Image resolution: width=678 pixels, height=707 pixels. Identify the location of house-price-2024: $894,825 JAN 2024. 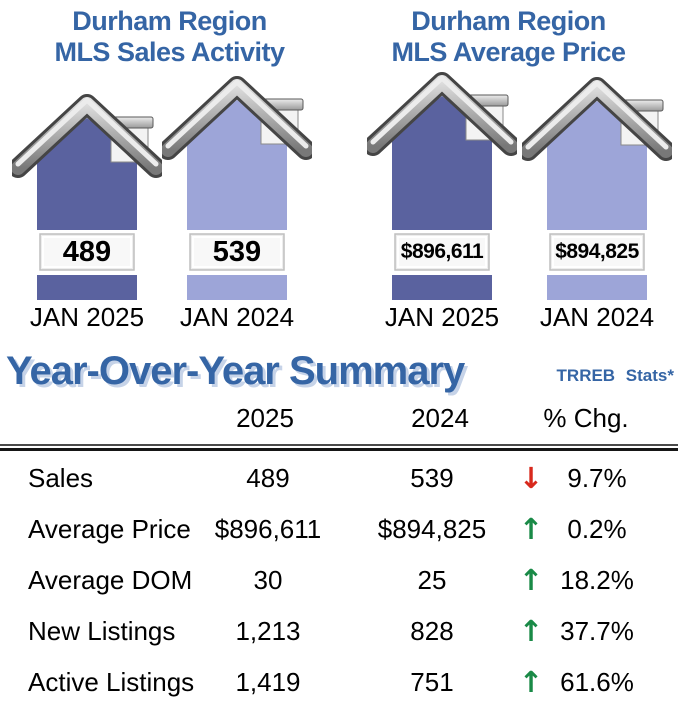
(597, 191).